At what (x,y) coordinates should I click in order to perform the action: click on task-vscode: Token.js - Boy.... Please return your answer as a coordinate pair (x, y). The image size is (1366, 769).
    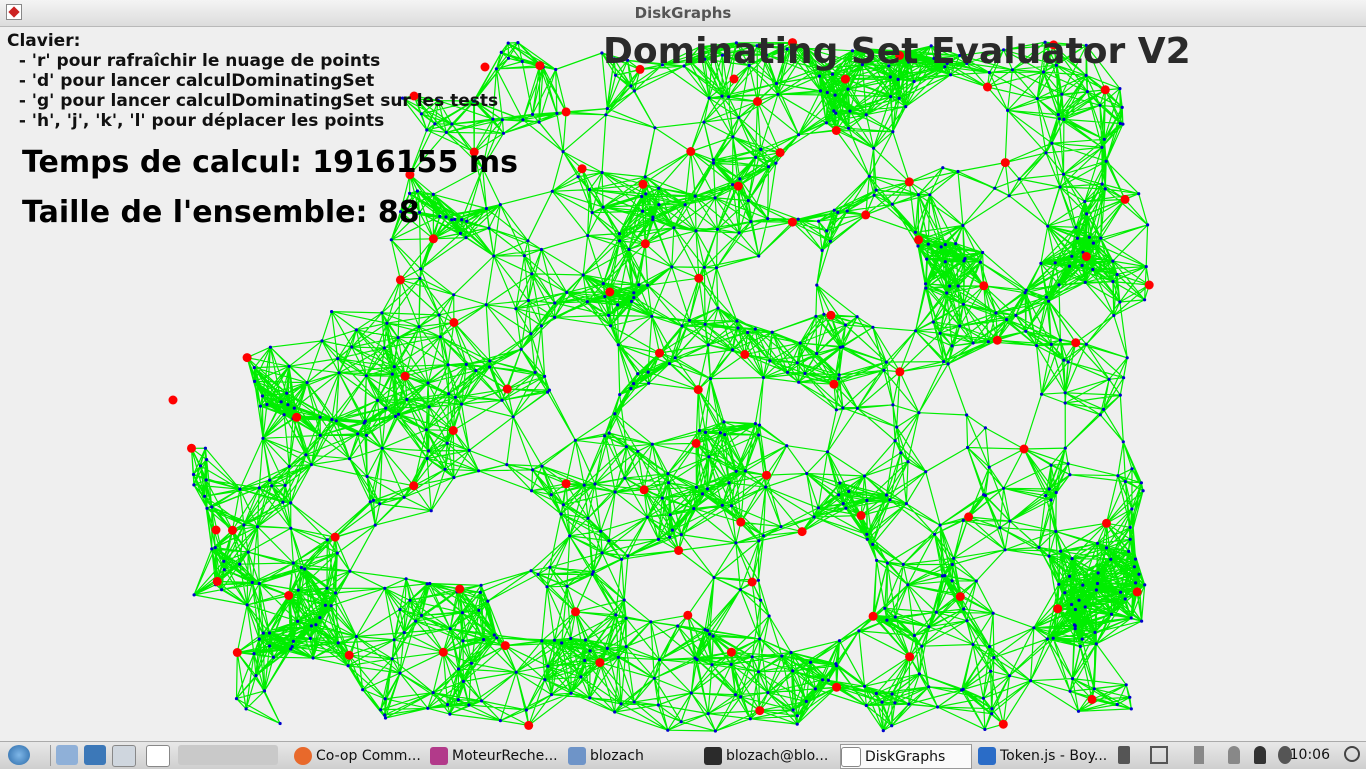
    Looking at the image, I should click on (1044, 755).